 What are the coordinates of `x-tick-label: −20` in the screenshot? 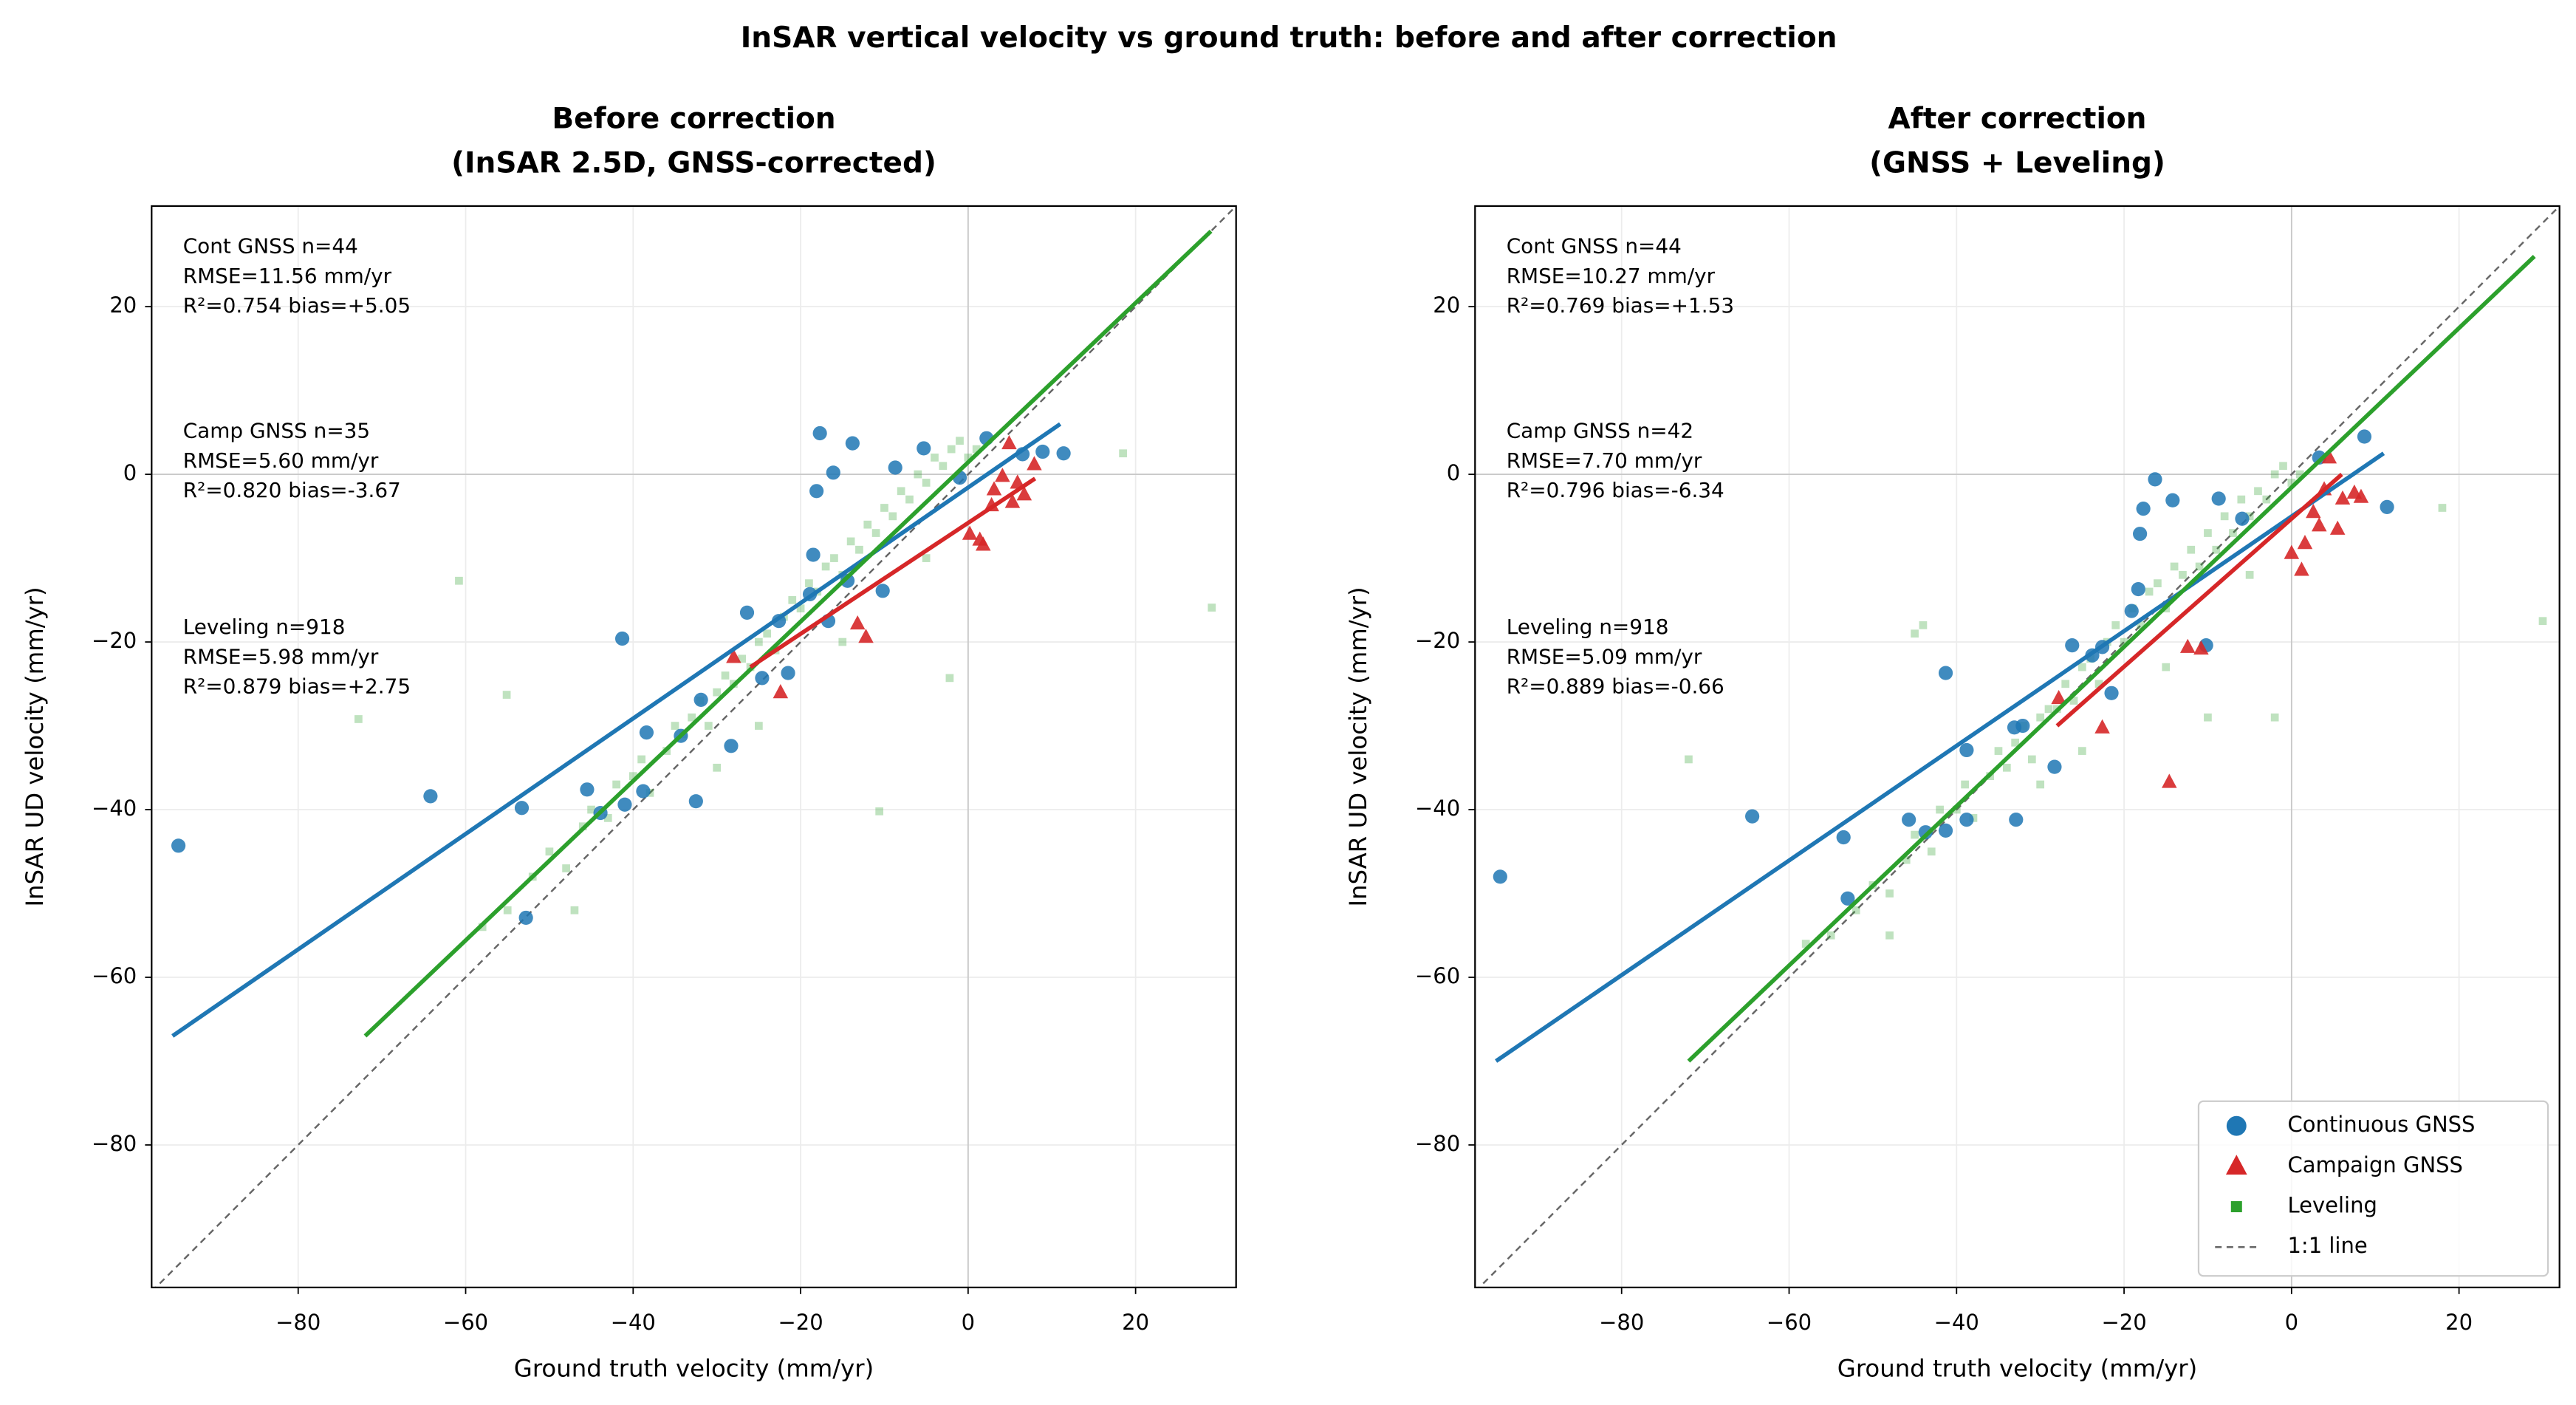 It's located at (800, 1322).